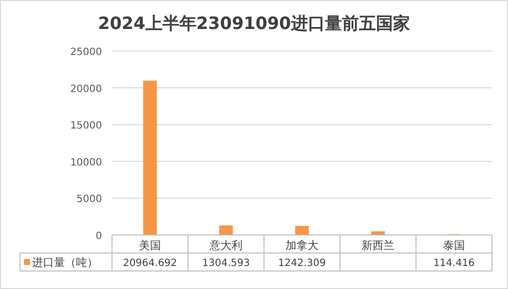 Image resolution: width=508 pixels, height=289 pixels. What do you see at coordinates (86, 162) in the screenshot?
I see `y-tick-label: 10000` at bounding box center [86, 162].